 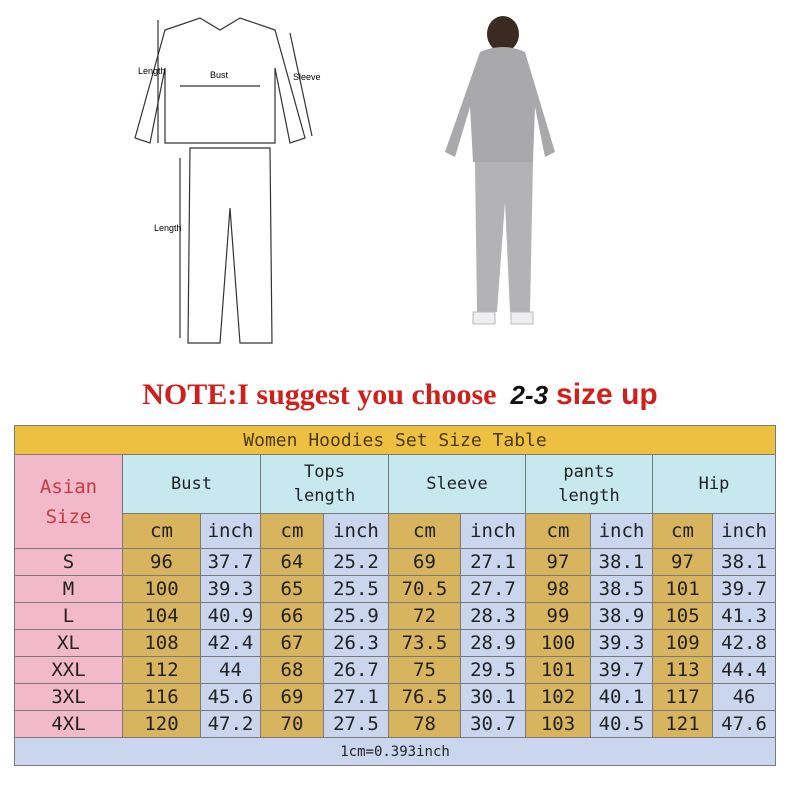 I want to click on value-cell: 47.2, so click(x=230, y=724).